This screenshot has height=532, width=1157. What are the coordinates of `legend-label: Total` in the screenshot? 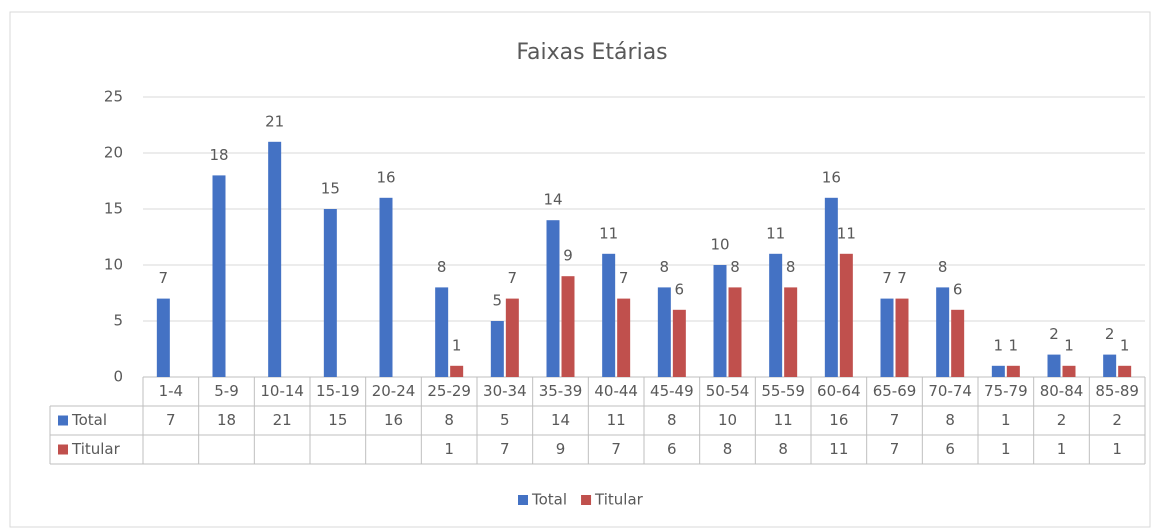 It's located at (549, 500).